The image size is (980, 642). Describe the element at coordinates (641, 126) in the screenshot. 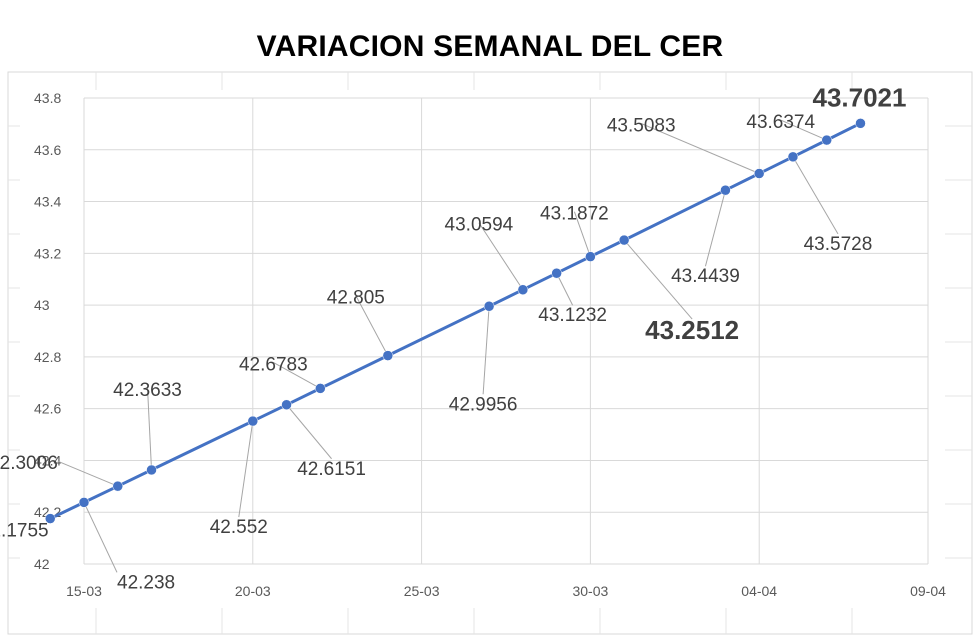

I see `data-label: 43.5083` at that location.